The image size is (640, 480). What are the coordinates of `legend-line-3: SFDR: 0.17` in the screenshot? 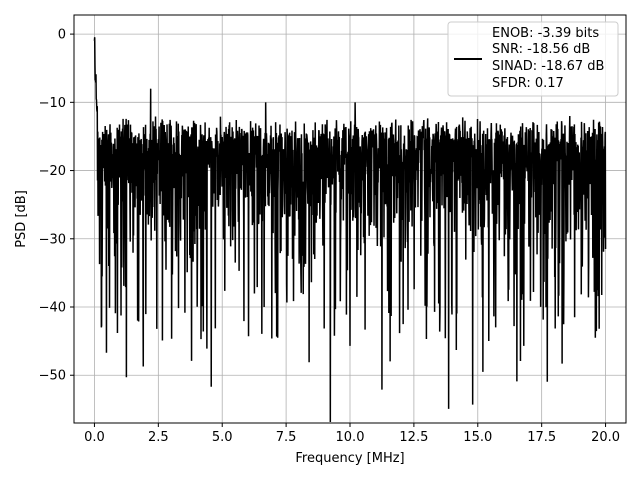 It's located at (528, 83).